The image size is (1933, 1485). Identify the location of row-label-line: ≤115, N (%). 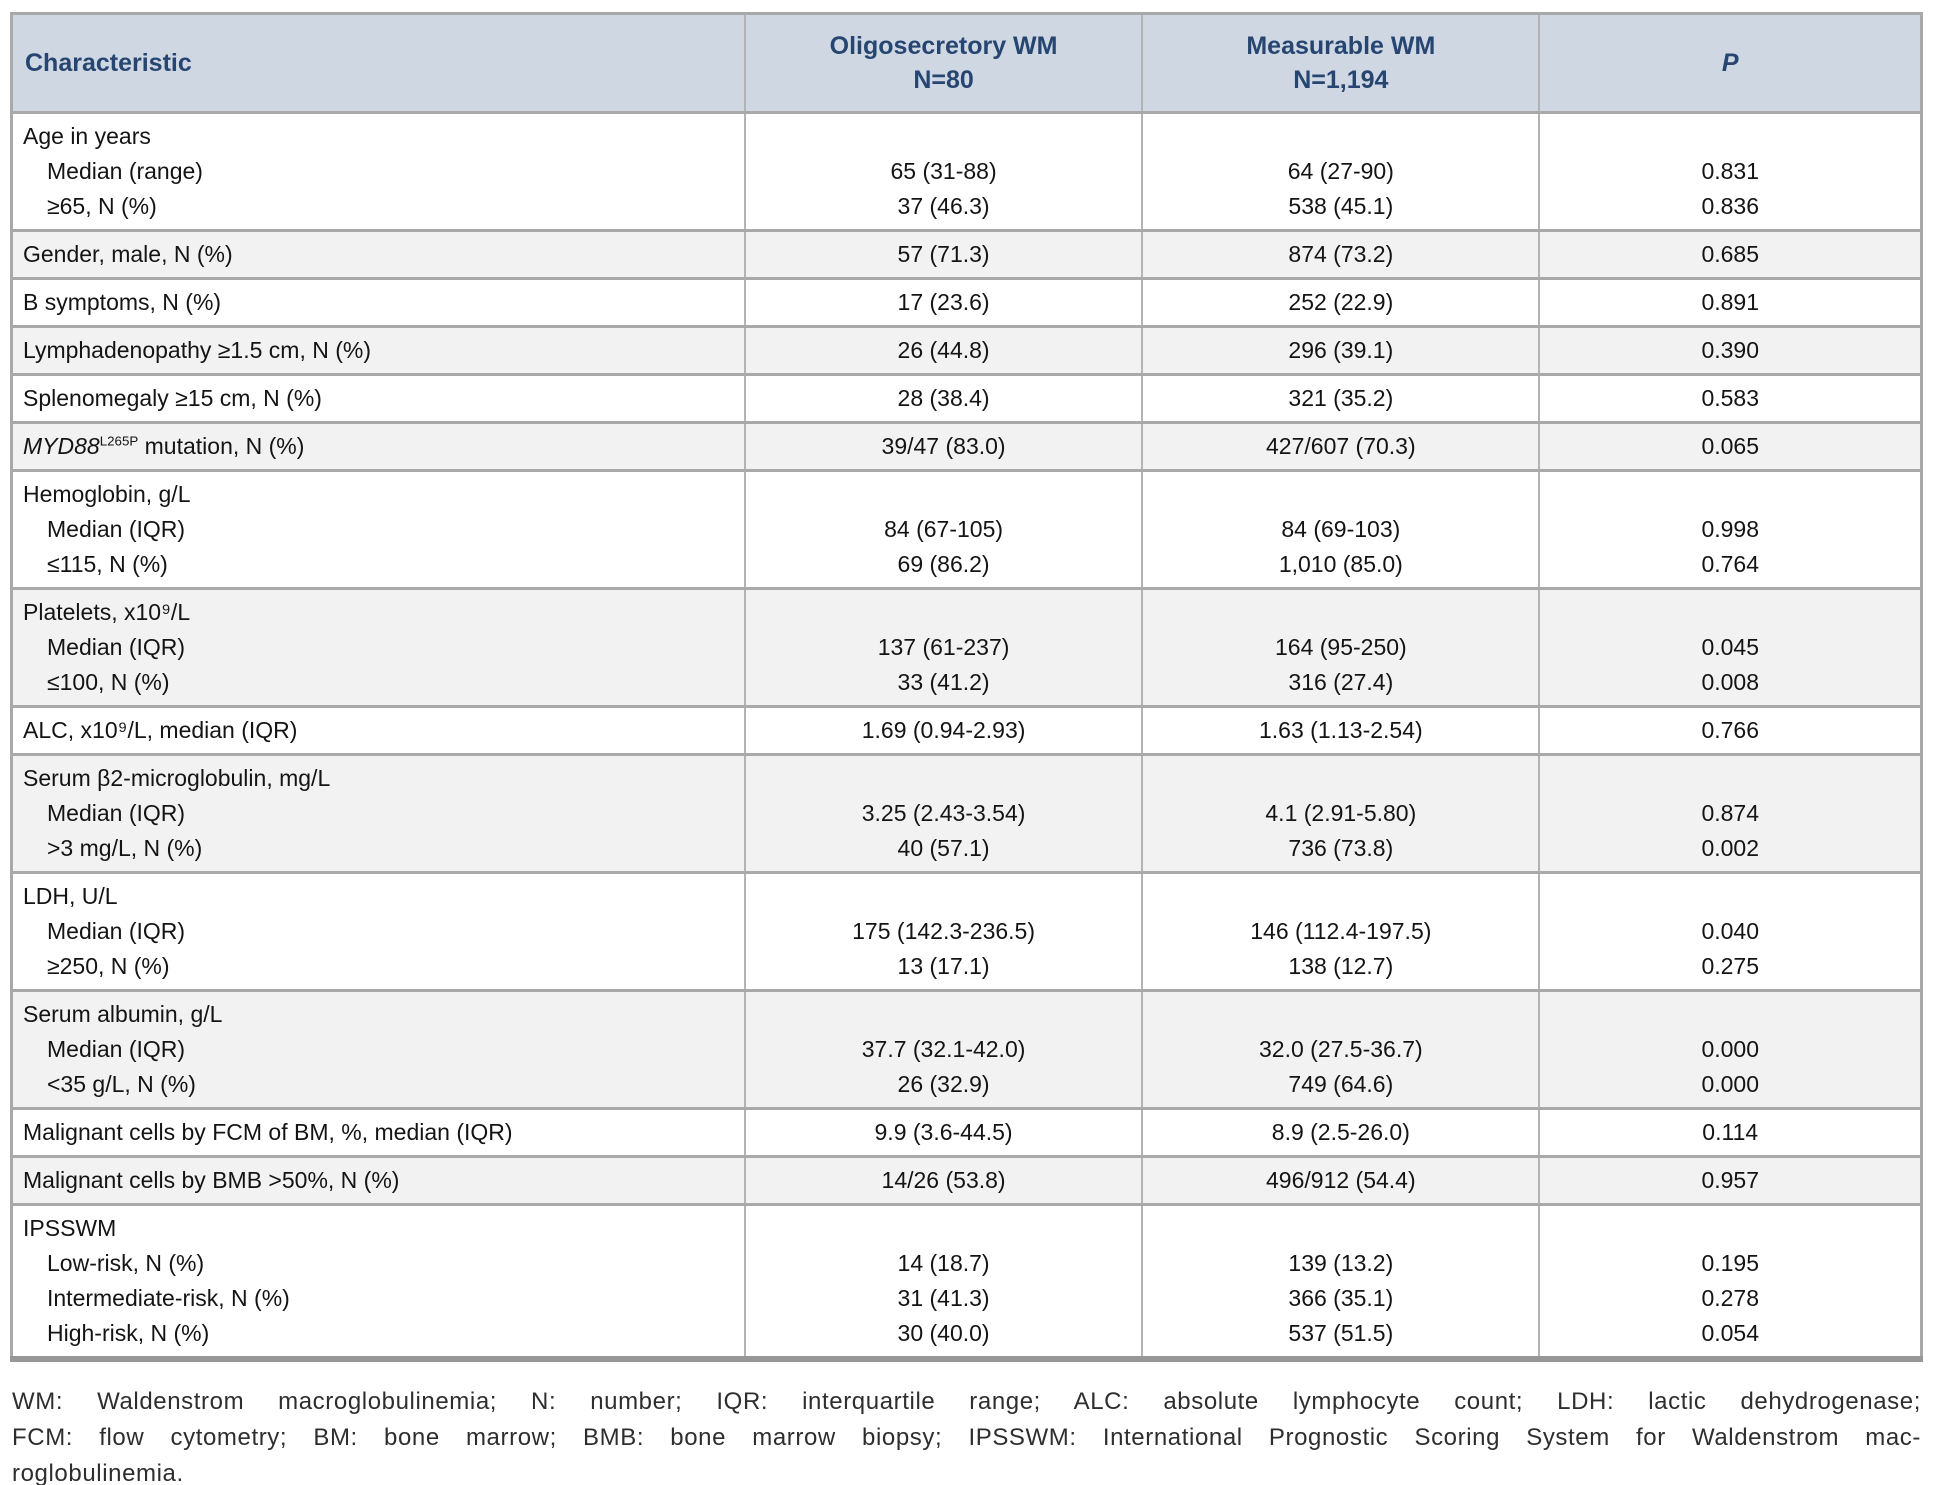
(107, 564).